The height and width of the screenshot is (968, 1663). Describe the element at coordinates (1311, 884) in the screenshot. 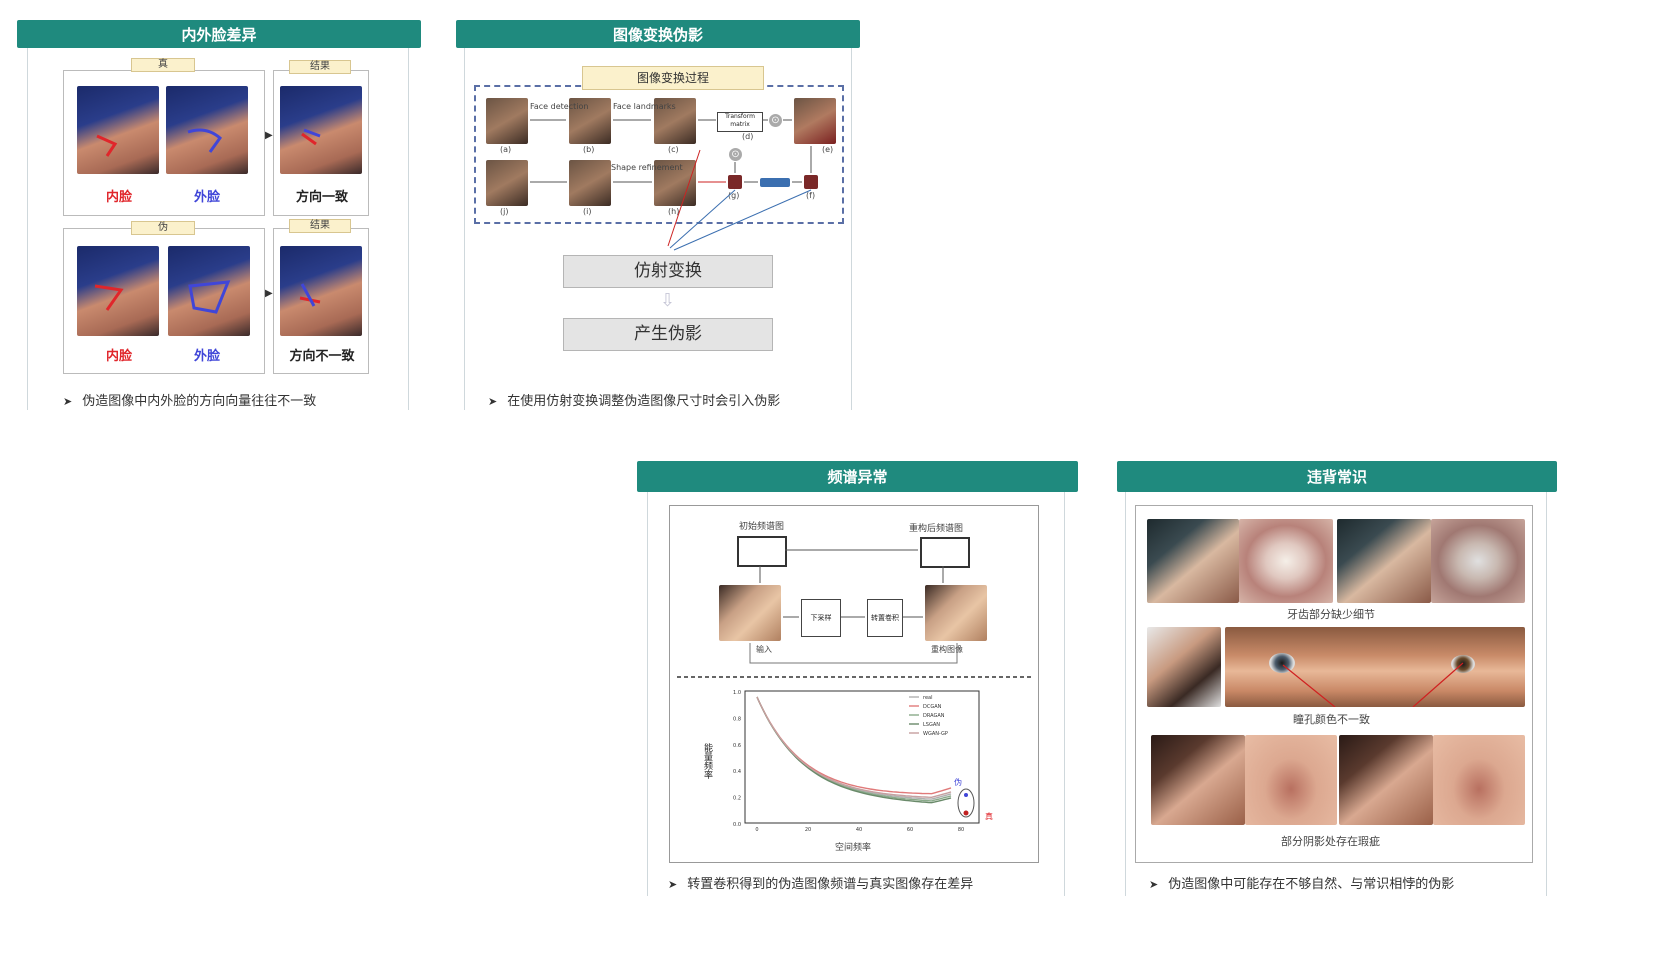

I see `panel4-caption-text: 伪造图像中可能存在不够自然、与常识相悖的伪影` at that location.